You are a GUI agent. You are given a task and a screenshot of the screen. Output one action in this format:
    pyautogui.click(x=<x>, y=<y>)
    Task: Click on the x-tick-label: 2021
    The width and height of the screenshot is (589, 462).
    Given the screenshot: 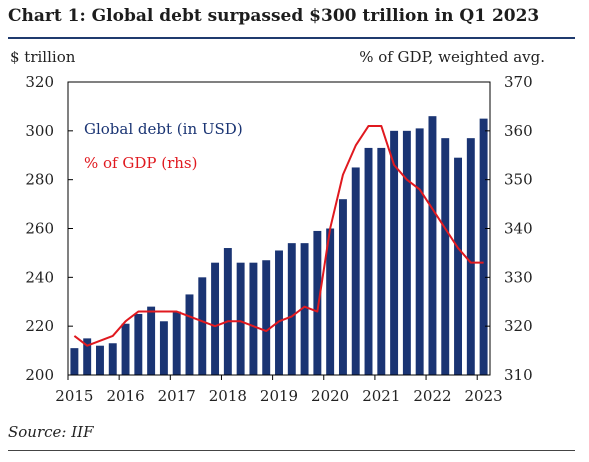 What is the action you would take?
    pyautogui.click(x=381, y=396)
    